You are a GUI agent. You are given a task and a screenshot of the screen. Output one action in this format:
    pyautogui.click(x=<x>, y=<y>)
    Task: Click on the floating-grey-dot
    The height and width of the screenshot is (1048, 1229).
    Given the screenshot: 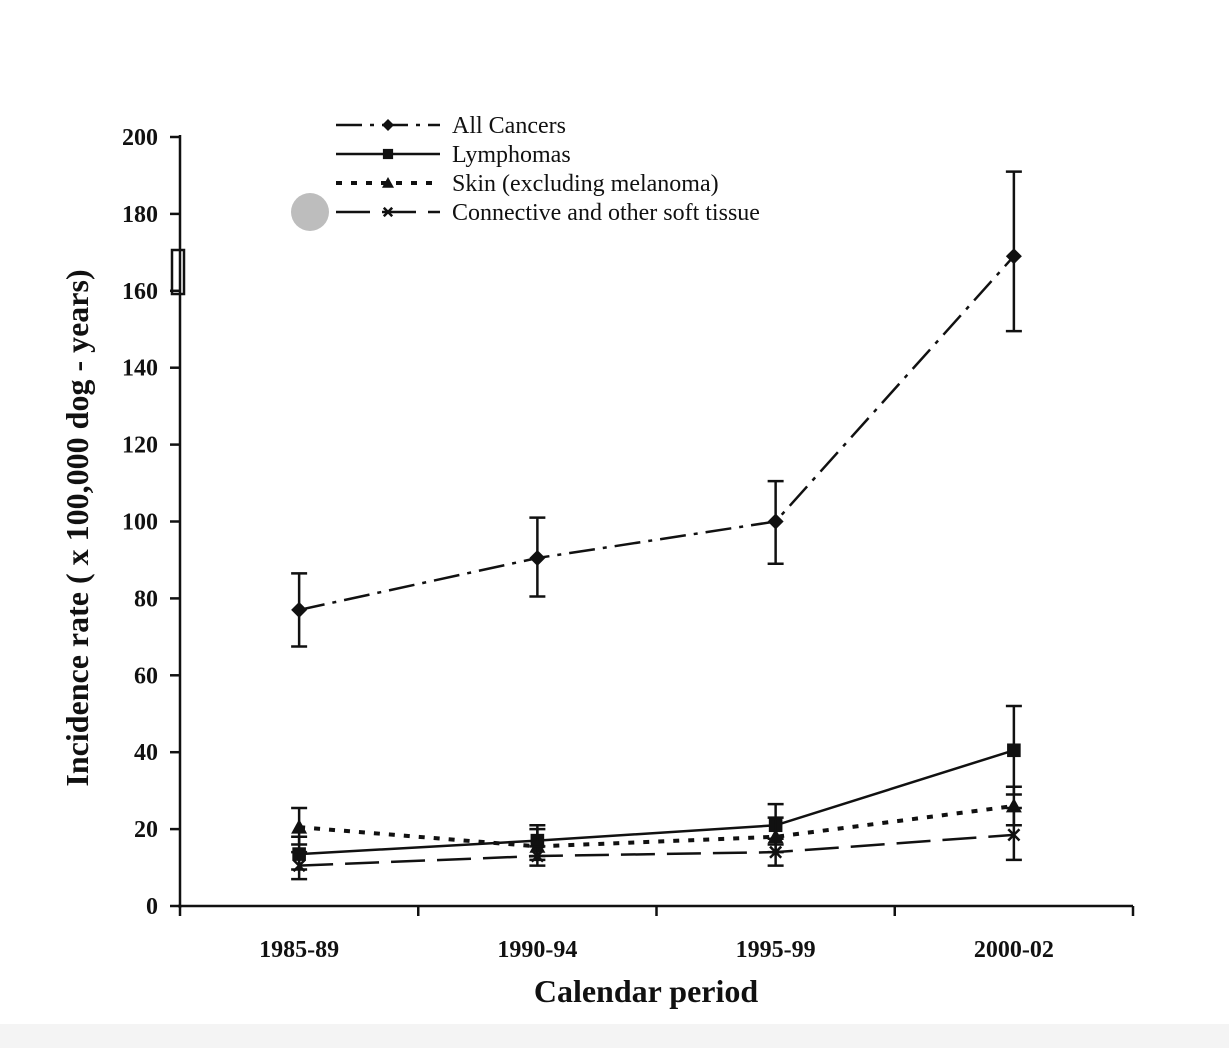 What is the action you would take?
    pyautogui.click(x=310, y=212)
    